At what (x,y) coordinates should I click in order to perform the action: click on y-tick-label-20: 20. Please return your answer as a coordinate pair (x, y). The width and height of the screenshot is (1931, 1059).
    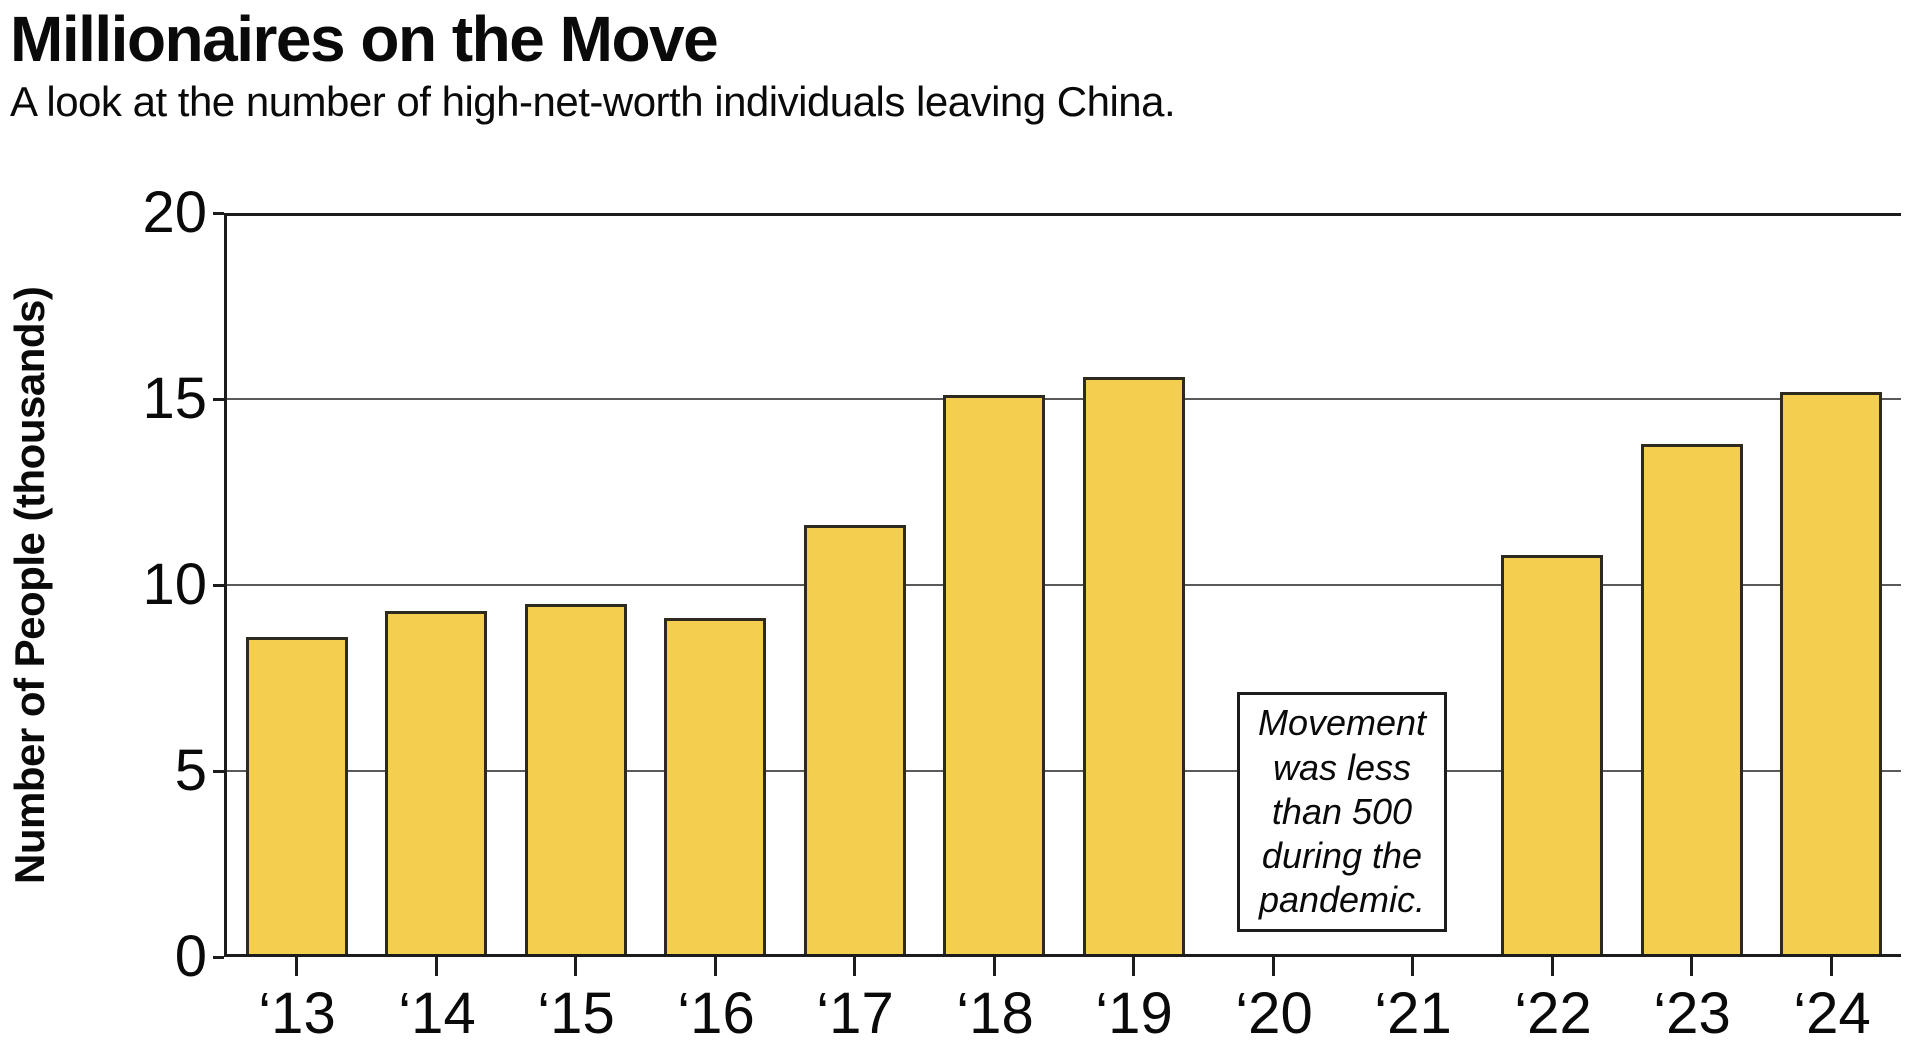
    Looking at the image, I should click on (174, 212).